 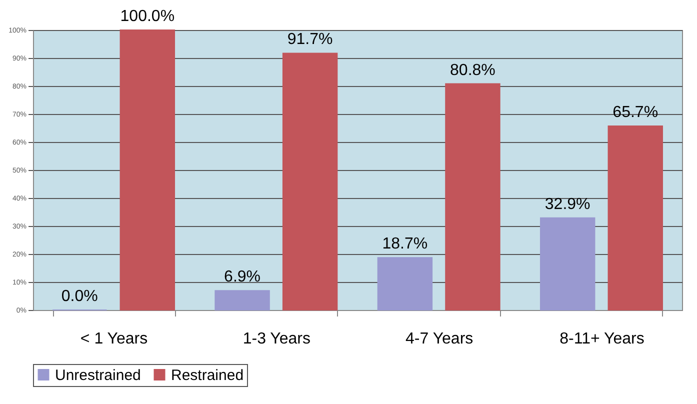 I want to click on x-tick-label: < 1 Years, so click(x=114, y=339).